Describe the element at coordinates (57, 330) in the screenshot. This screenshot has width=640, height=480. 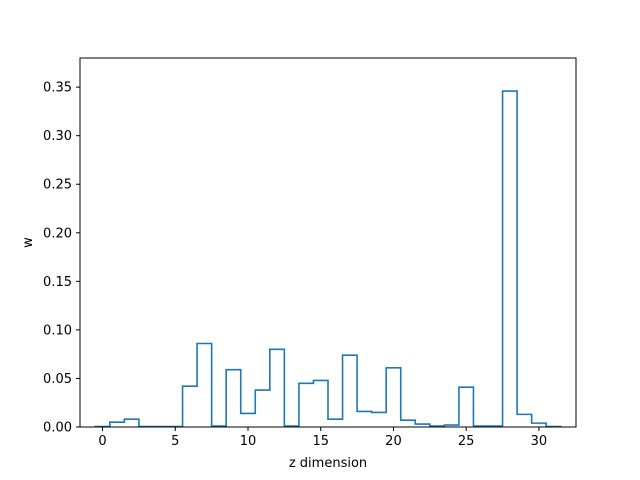
I see `y-tick-label: 0.10` at that location.